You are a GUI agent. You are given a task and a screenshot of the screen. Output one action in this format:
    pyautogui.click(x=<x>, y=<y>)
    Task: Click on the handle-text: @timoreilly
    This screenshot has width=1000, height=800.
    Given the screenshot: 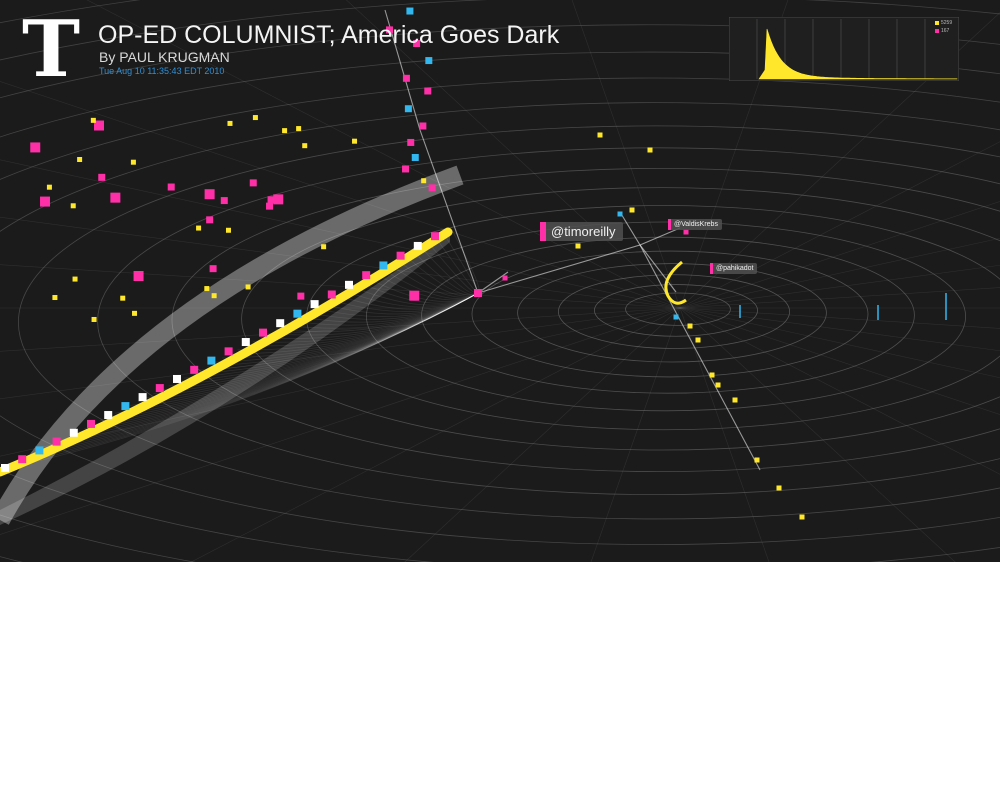 What is the action you would take?
    pyautogui.click(x=583, y=231)
    